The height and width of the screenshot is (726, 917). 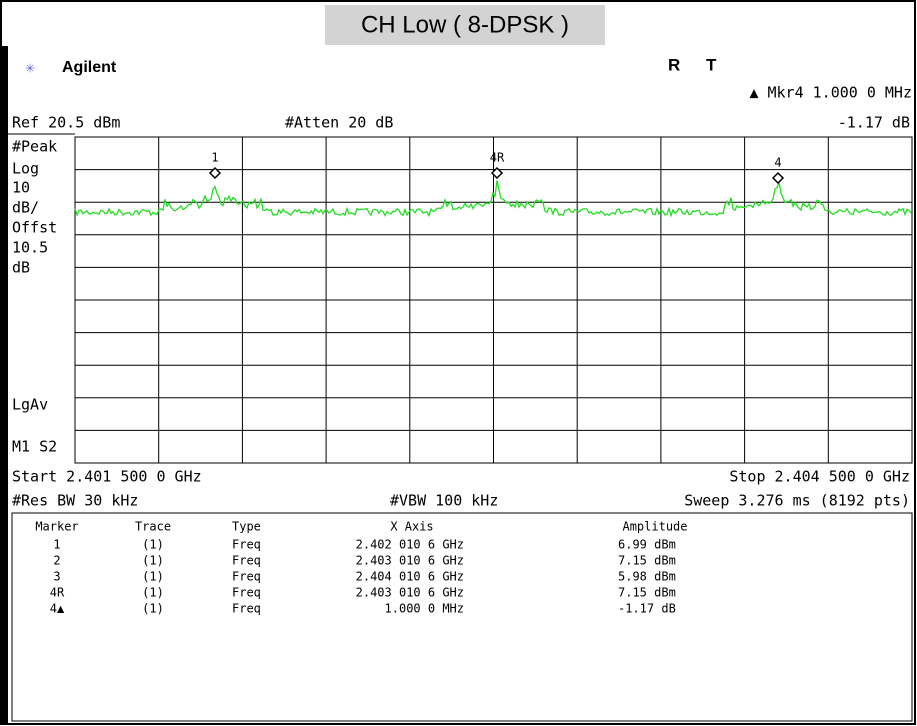 I want to click on res-bw: #Res BW 30 kHz, so click(x=75, y=501).